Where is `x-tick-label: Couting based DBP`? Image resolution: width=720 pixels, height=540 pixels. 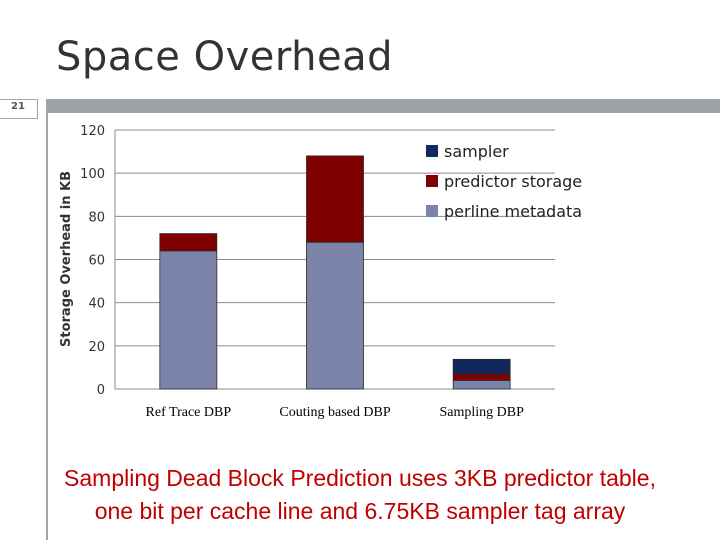
x-tick-label: Couting based DBP is located at coordinates (334, 412).